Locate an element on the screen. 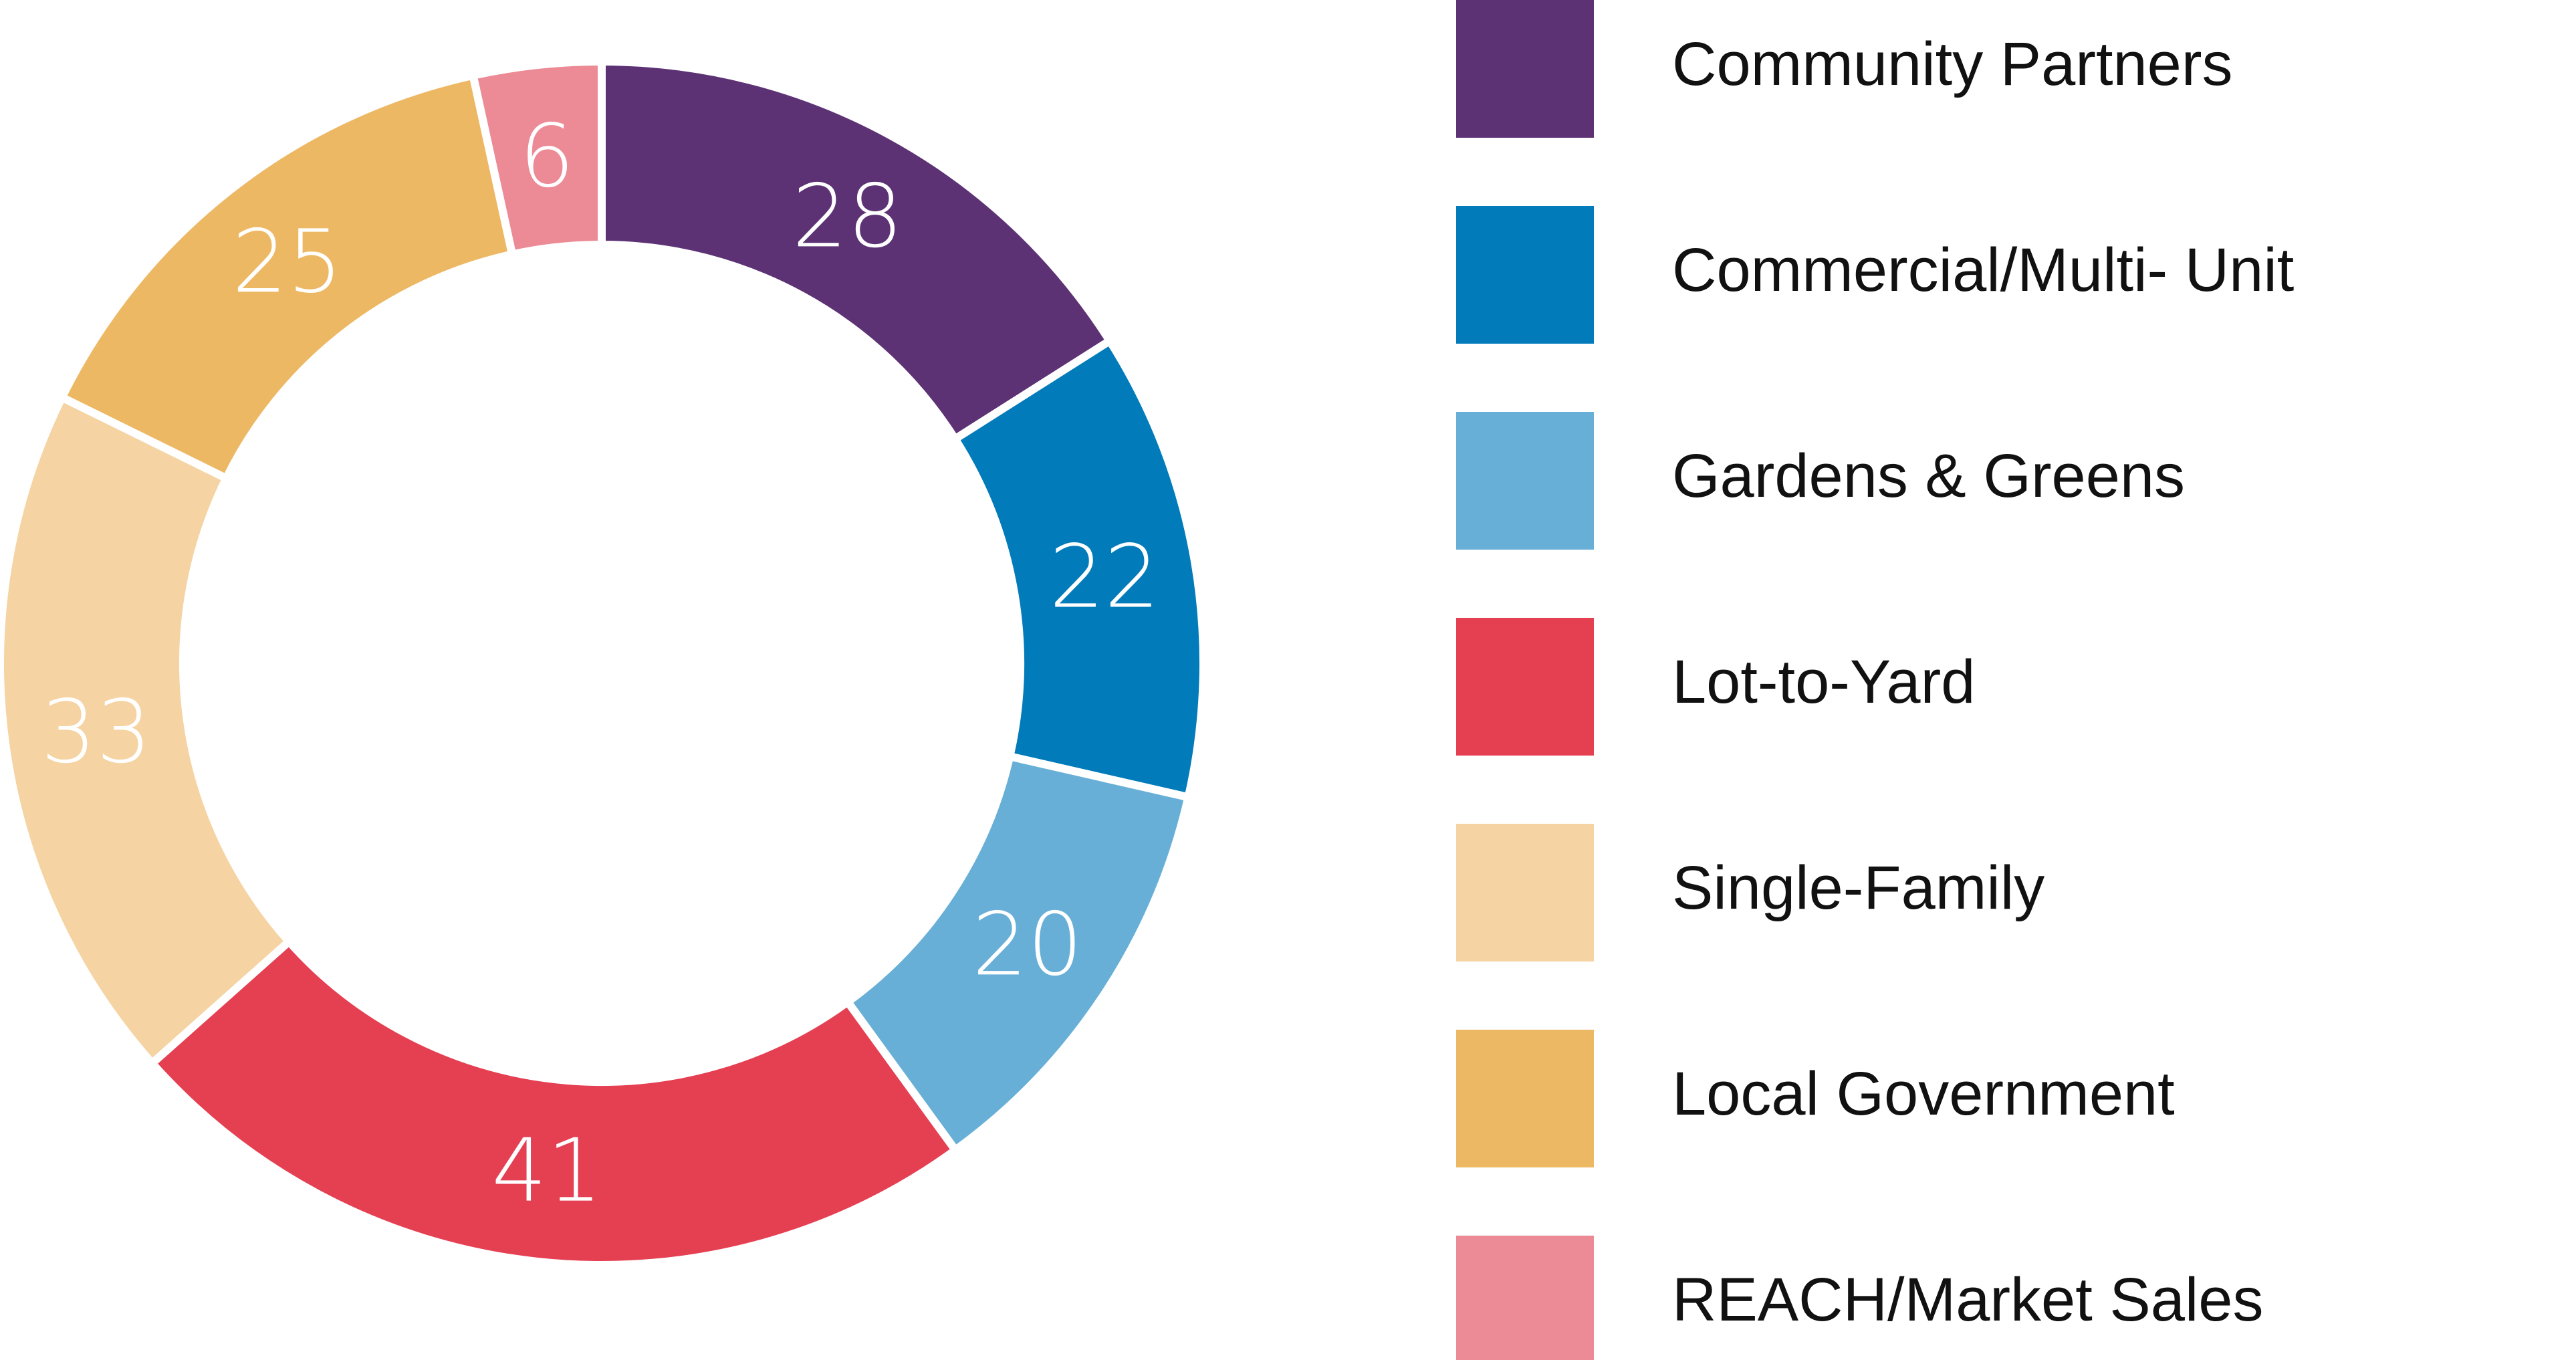  data-label: 22 is located at coordinates (1104, 577).